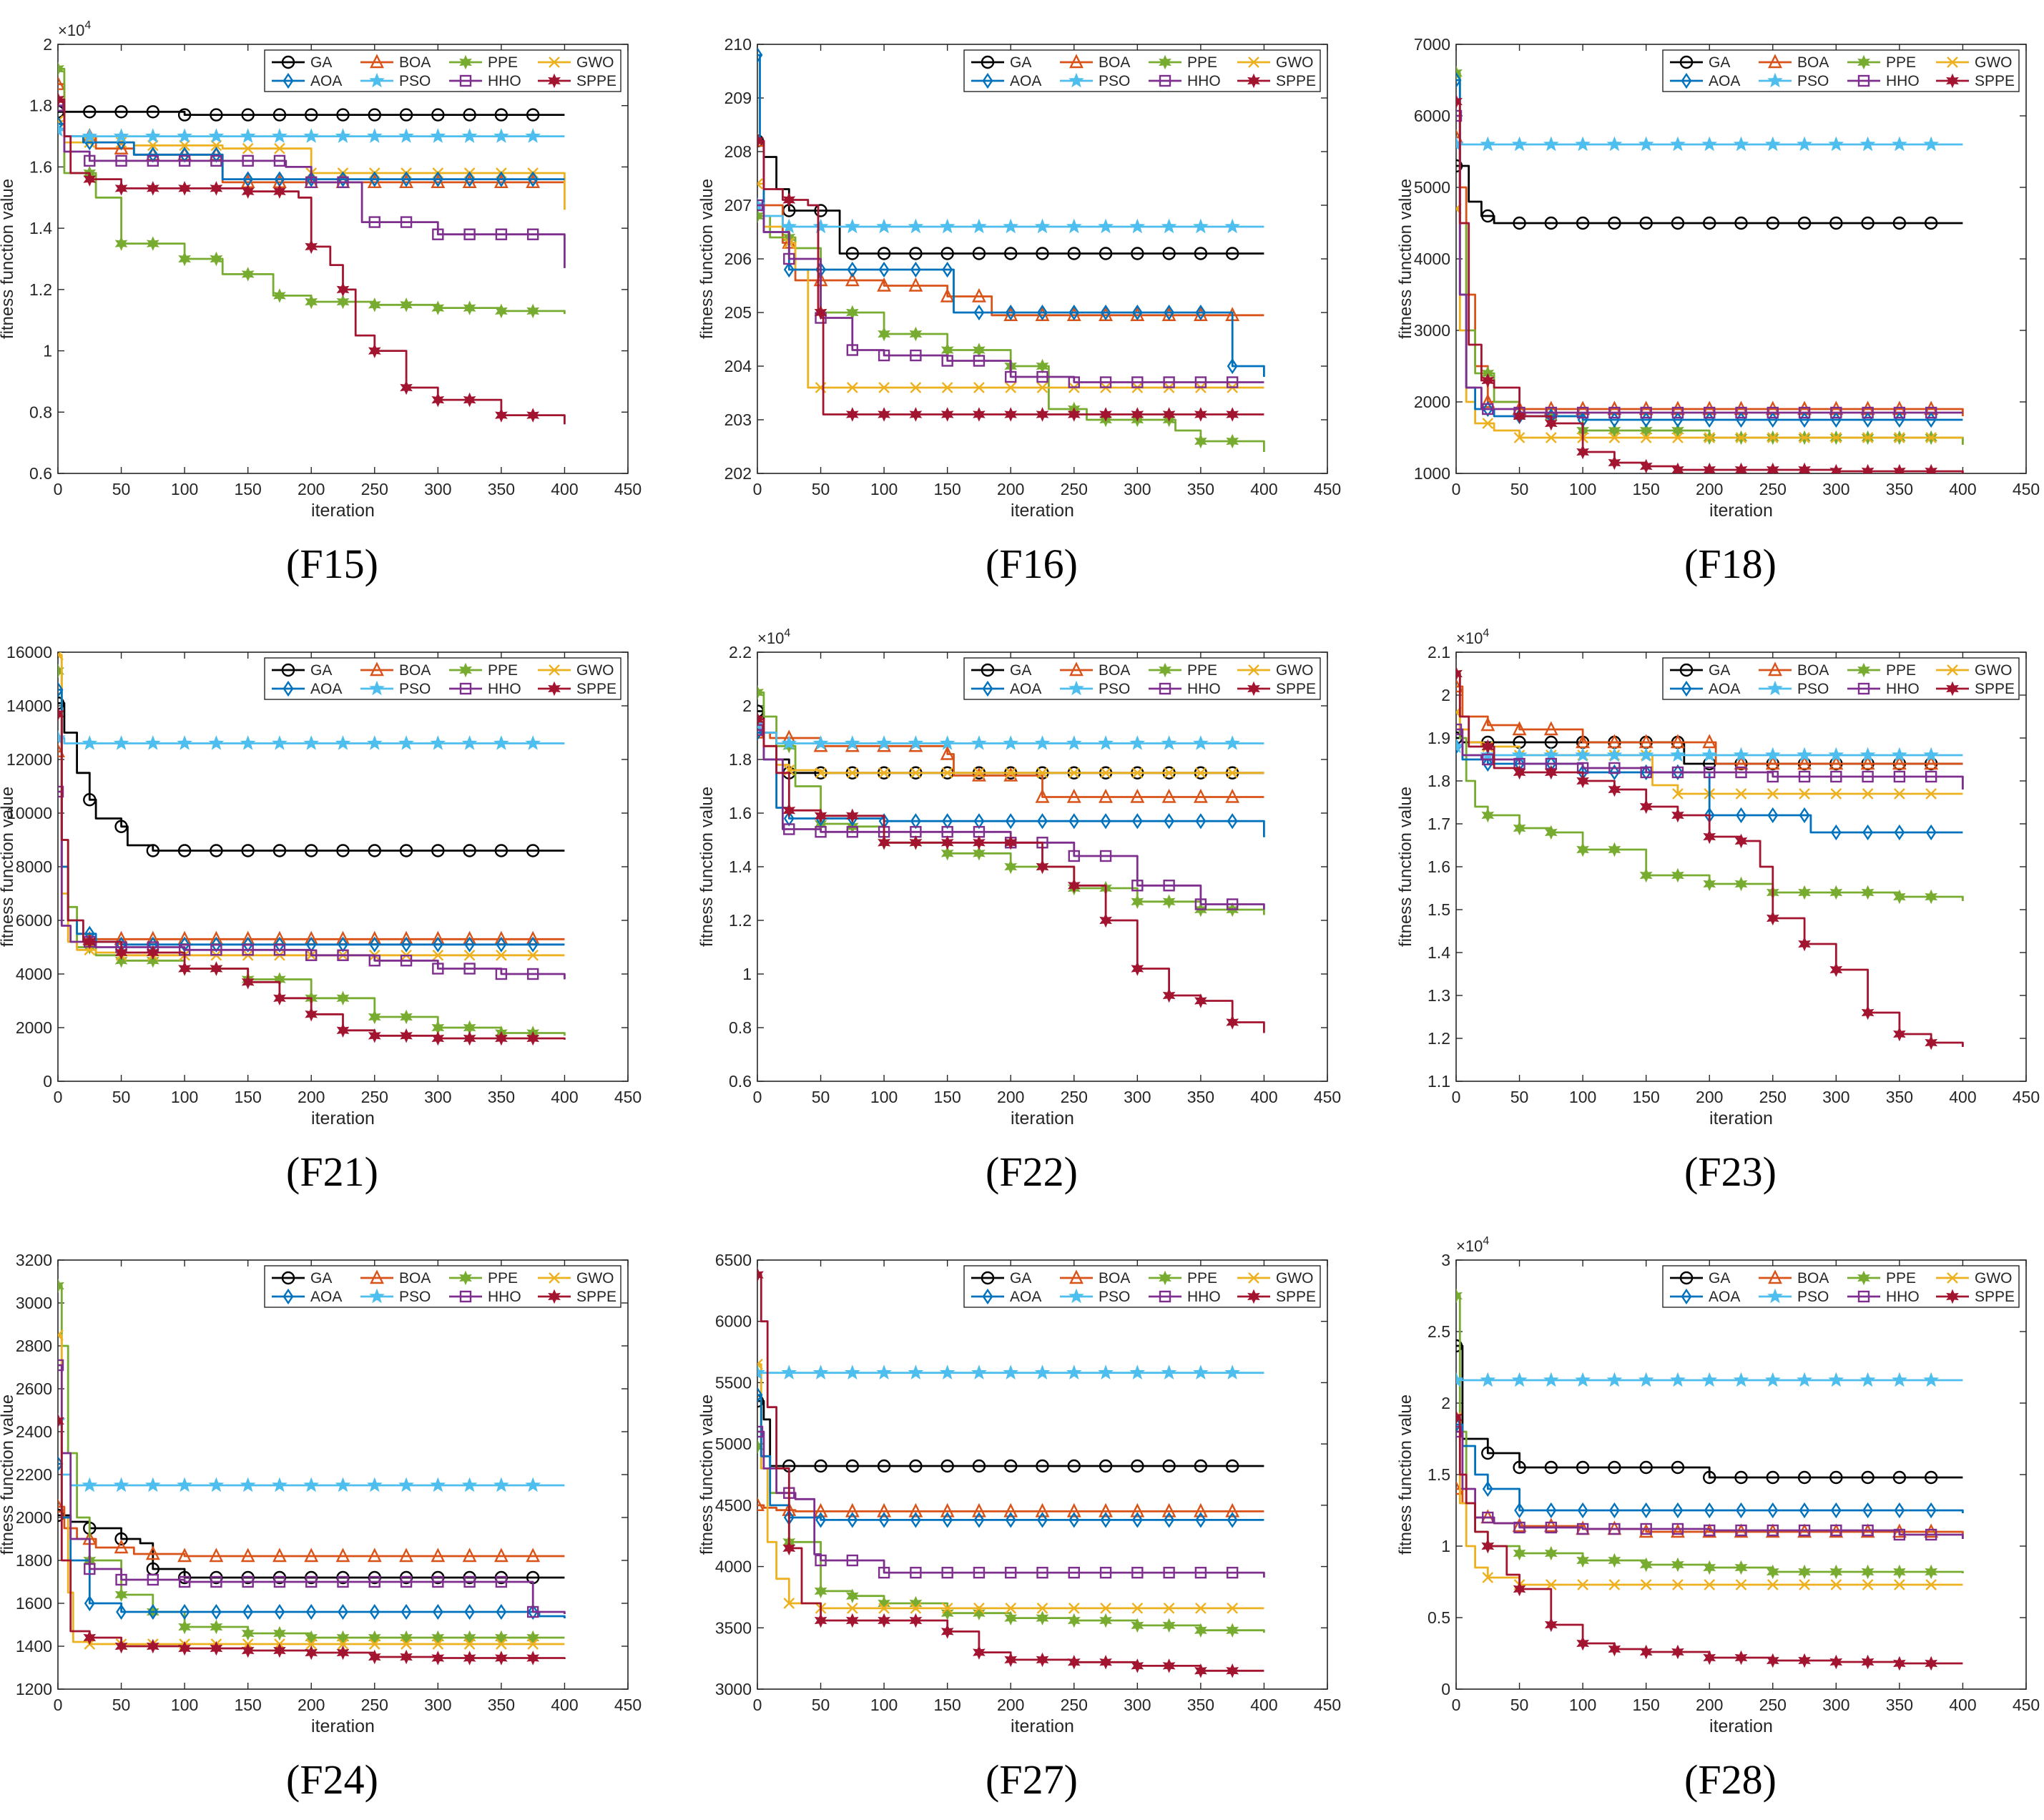 This screenshot has height=1820, width=2044. What do you see at coordinates (1709, 194) in the screenshot?
I see `series-line-ga` at bounding box center [1709, 194].